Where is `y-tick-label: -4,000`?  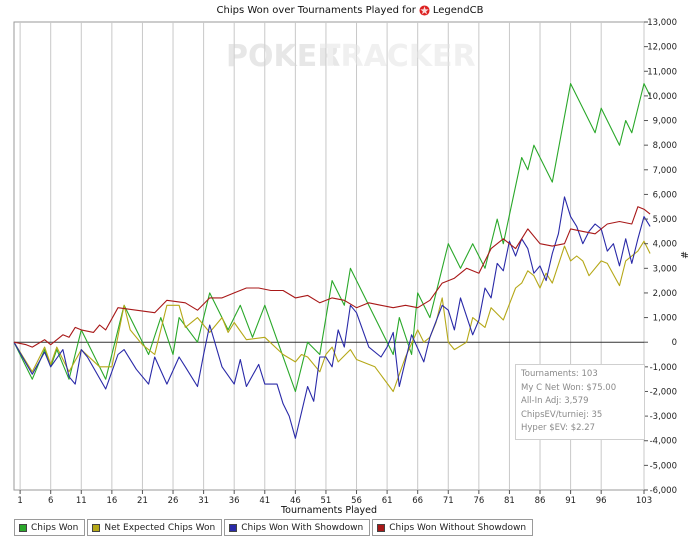
y-tick-label: -4,000 is located at coordinates (663, 442).